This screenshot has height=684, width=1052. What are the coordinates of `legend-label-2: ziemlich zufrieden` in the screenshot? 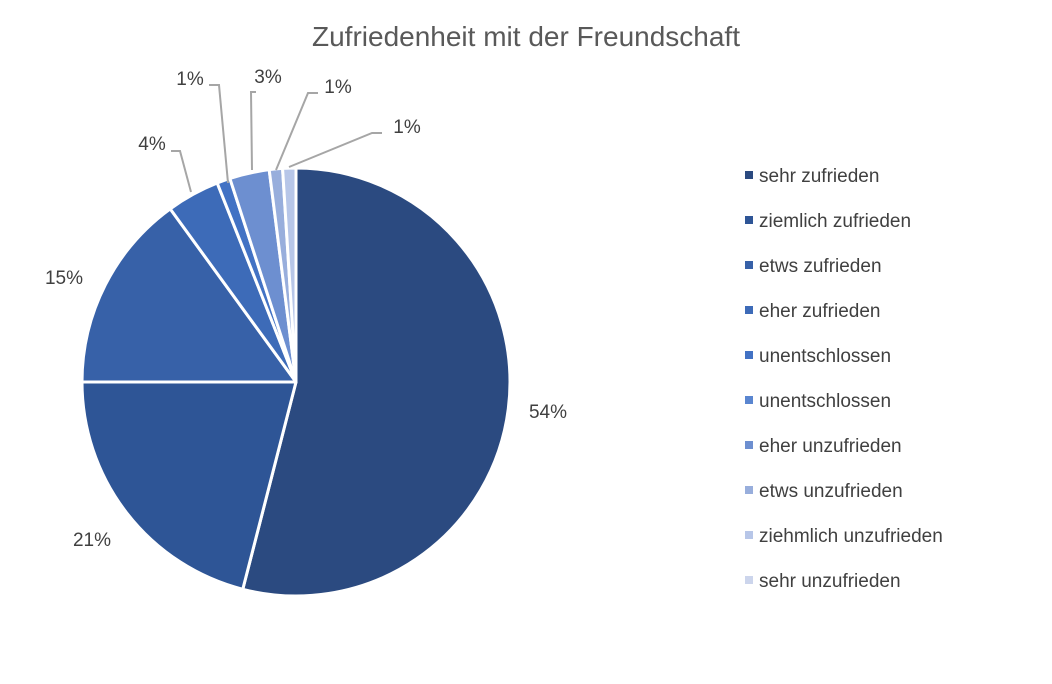 It's located at (835, 221).